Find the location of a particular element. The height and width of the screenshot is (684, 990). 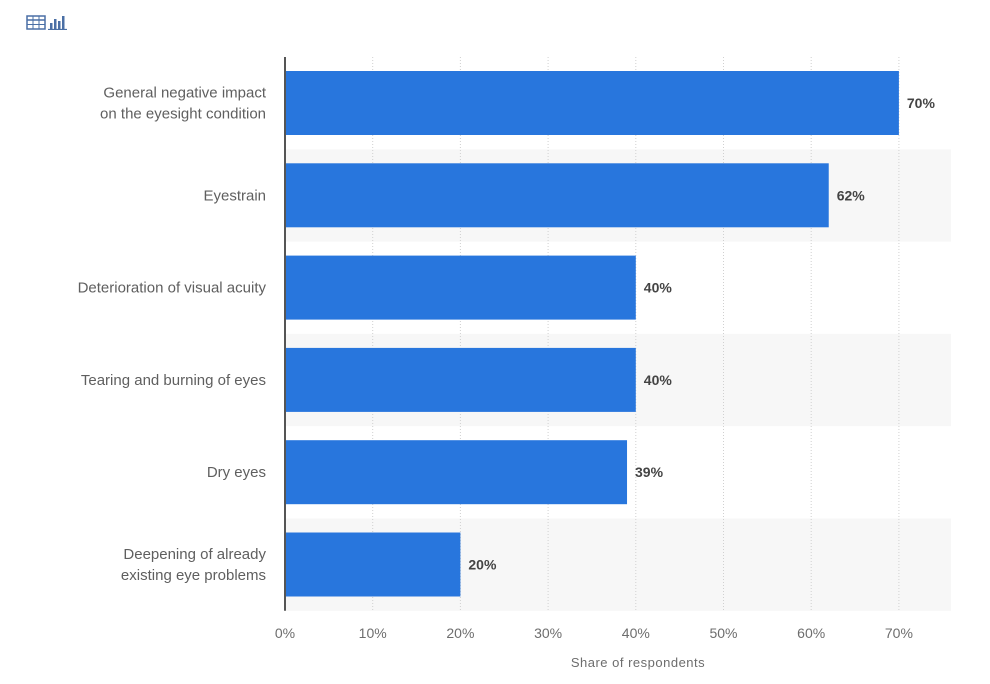

category-label: Eyestrain is located at coordinates (234, 195).